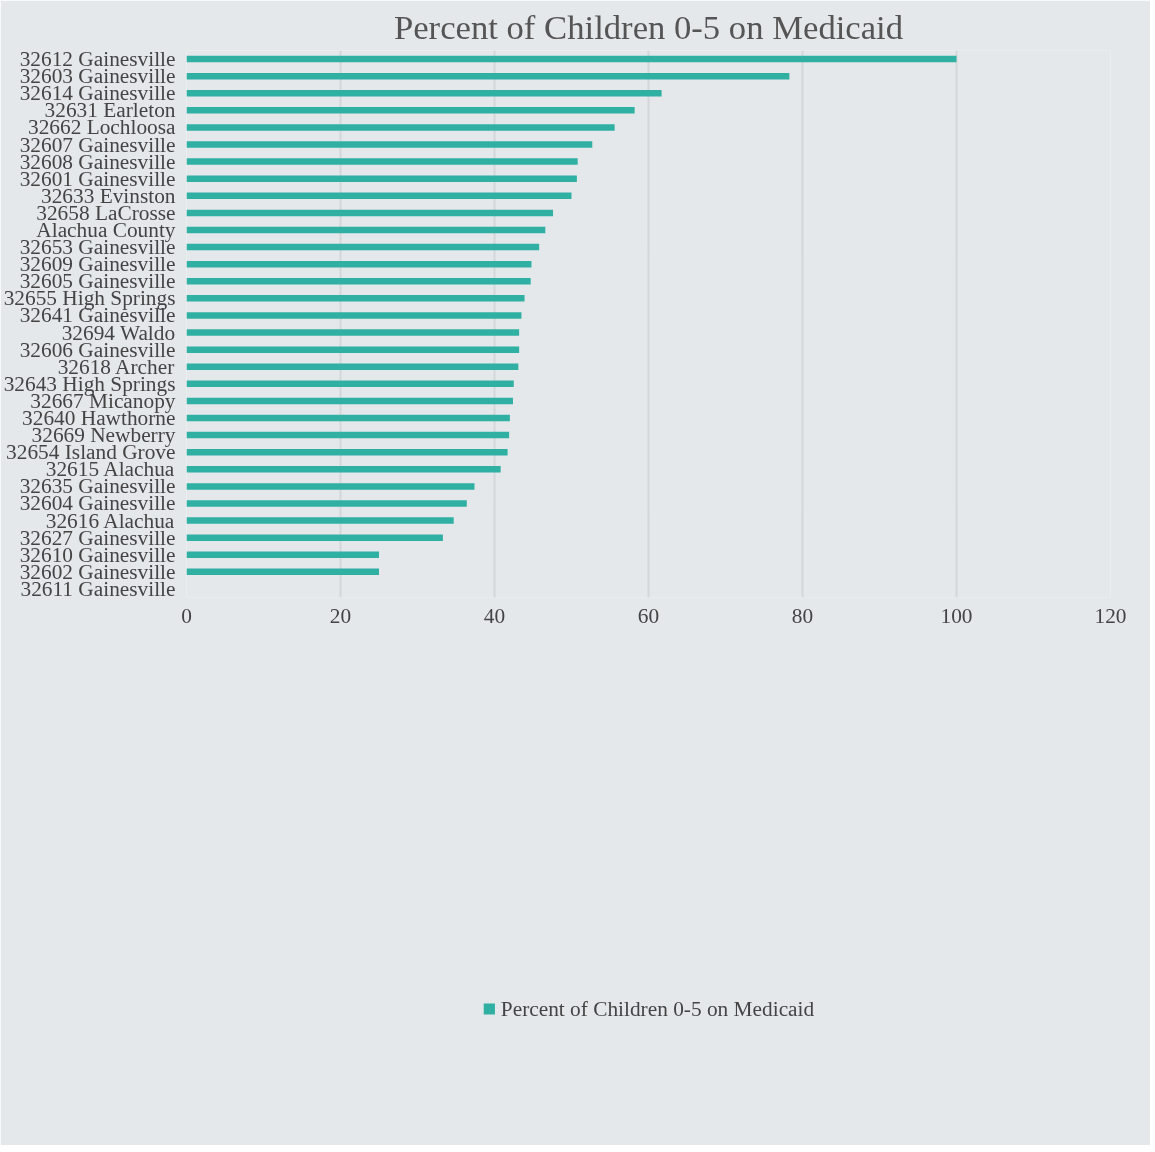  Describe the element at coordinates (657, 1009) in the screenshot. I see `legend-label: Percent of Children 0-5 on Medicaid` at that location.